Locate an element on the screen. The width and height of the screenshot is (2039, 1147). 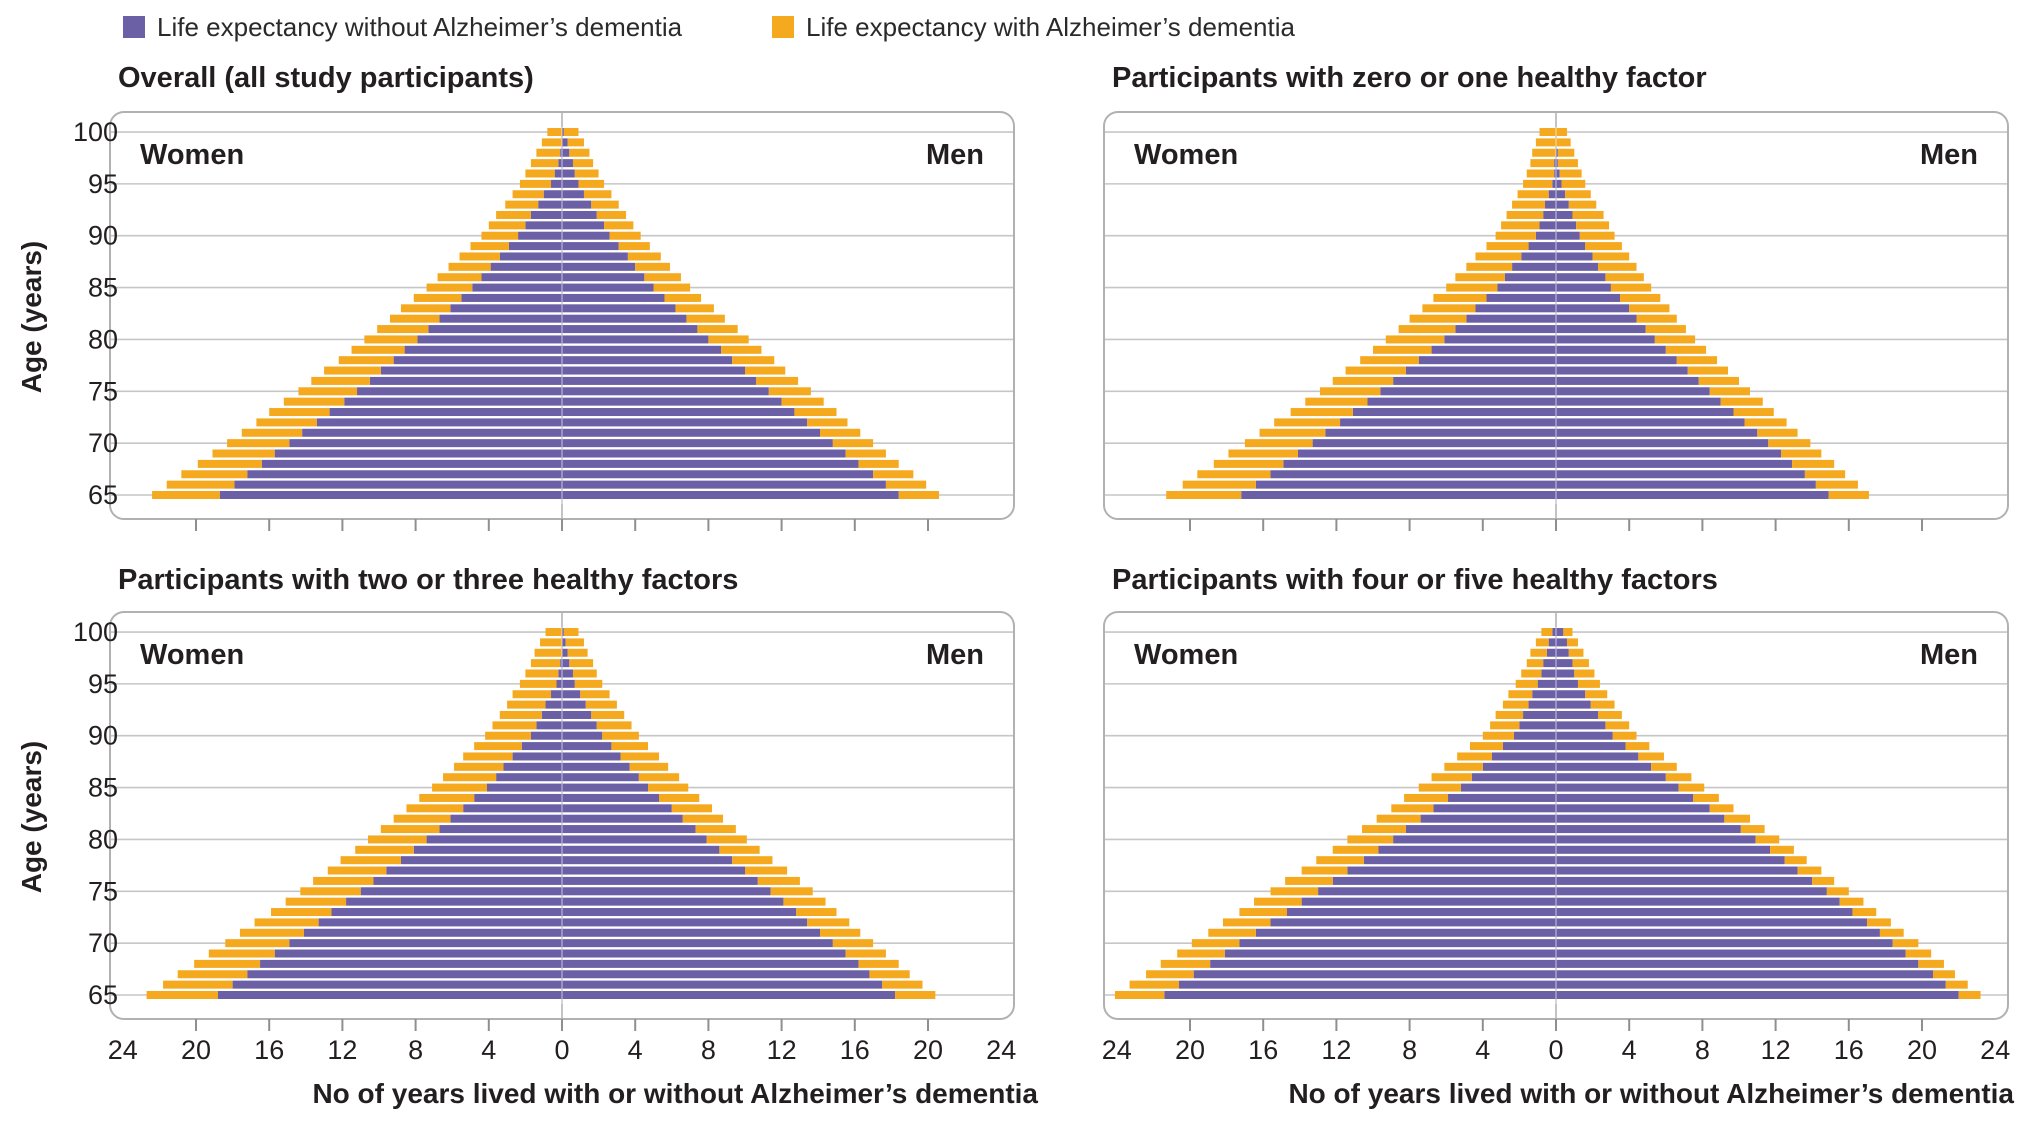
men-label-p0: Men is located at coordinates (955, 155).